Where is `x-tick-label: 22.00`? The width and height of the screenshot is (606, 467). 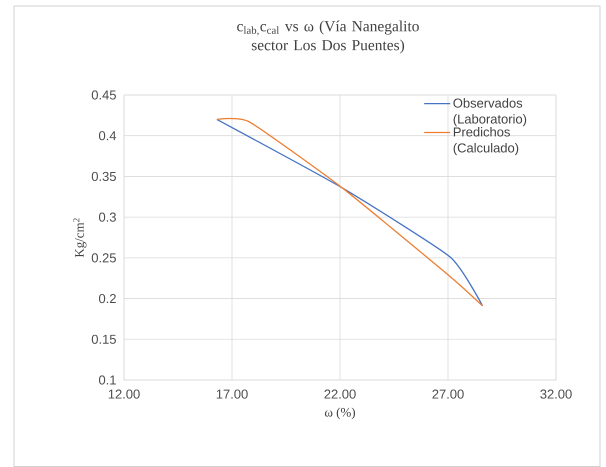 x-tick-label: 22.00 is located at coordinates (340, 394).